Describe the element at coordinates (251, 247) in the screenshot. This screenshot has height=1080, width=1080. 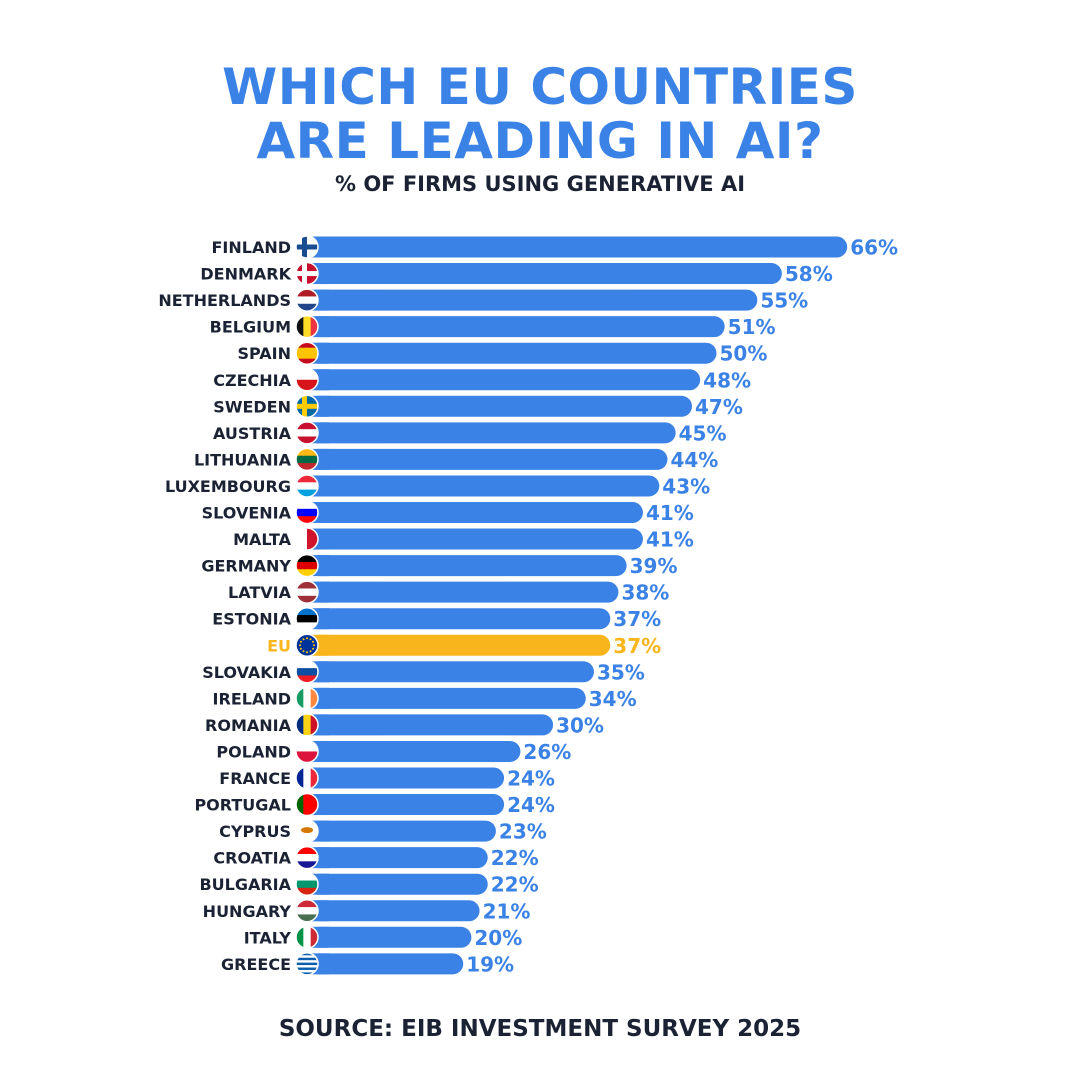
I see `category-label: FINLAND` at that location.